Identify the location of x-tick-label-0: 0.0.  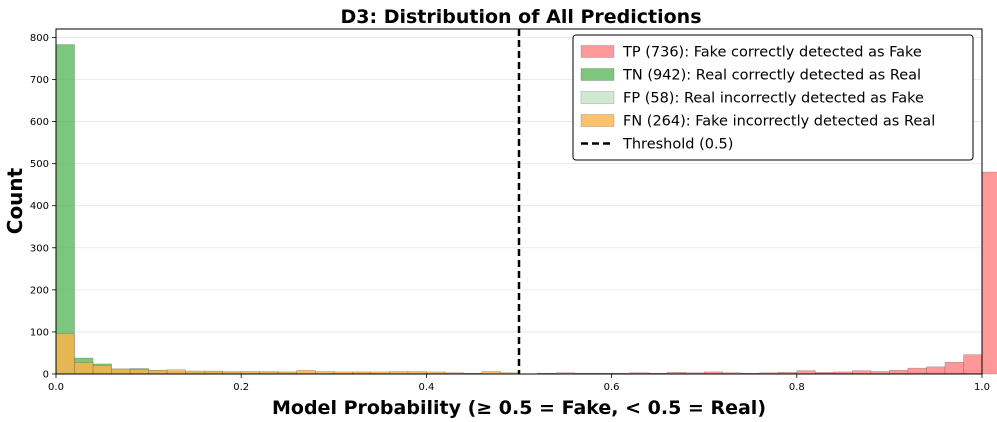
(56, 387).